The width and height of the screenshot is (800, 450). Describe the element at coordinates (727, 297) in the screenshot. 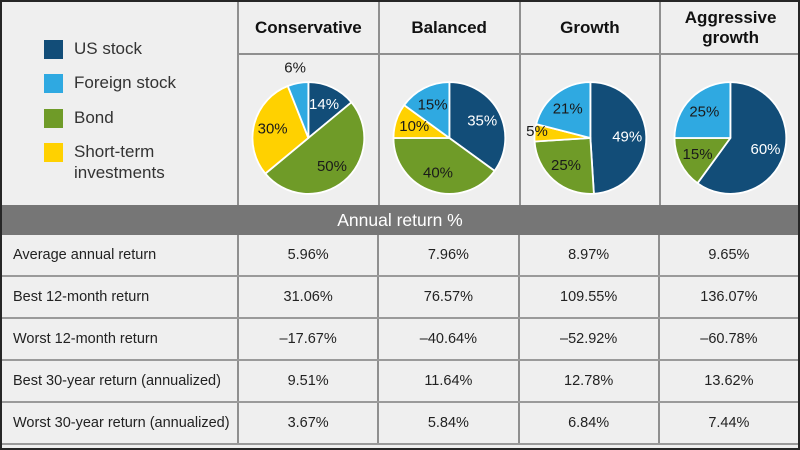

I see `cell-value: 136.07%` at that location.